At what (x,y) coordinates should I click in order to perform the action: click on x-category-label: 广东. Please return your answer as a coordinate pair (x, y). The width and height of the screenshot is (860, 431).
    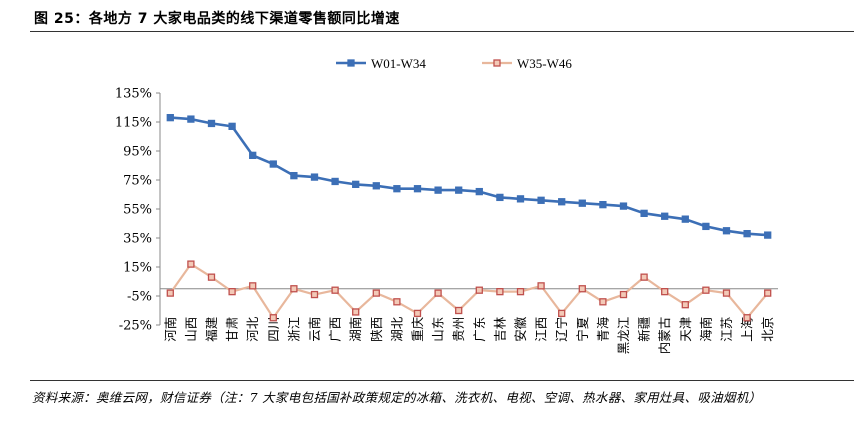
    Looking at the image, I should click on (479, 329).